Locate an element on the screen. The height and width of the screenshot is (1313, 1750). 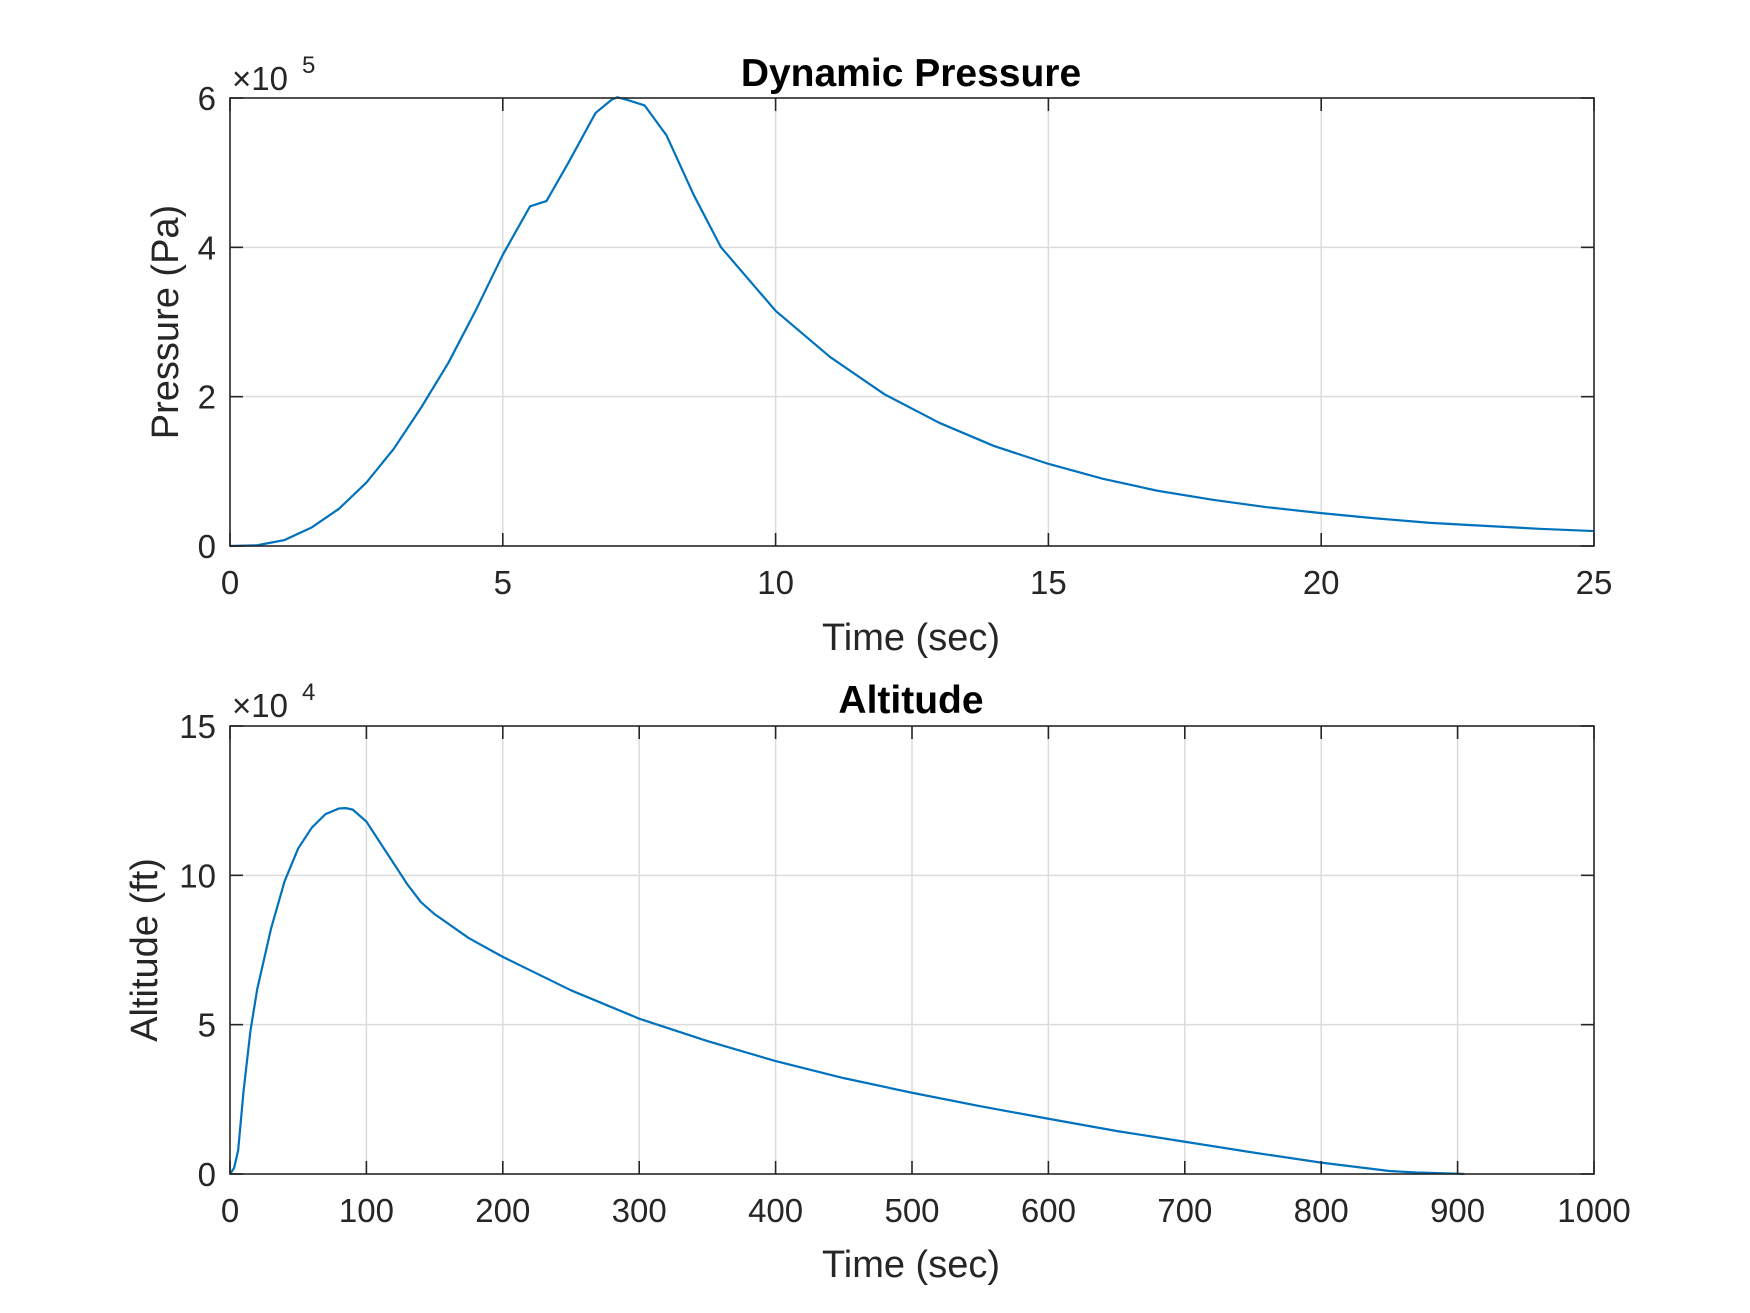
x-tick-labels: 0 5 10 15 20 25 is located at coordinates (917, 582).